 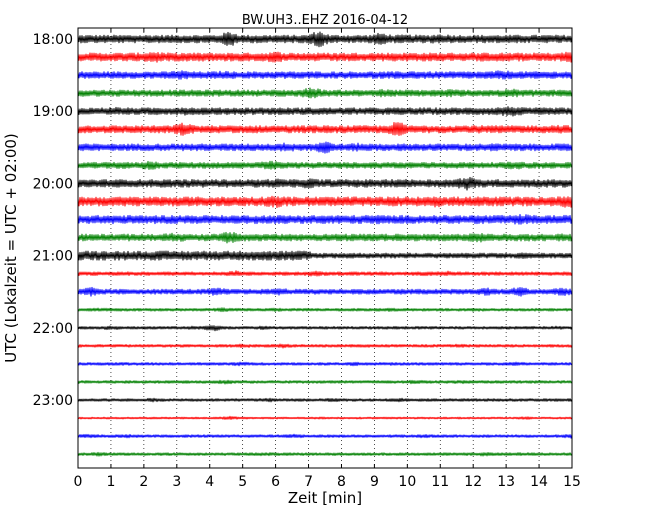 I want to click on trace-2030, so click(x=325, y=219).